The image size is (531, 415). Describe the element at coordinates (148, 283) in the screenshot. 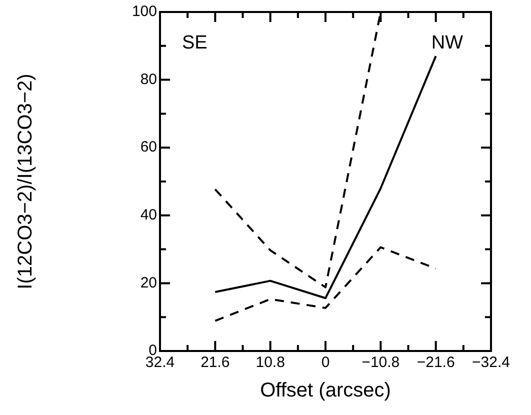

I see `y-tick-label: 20` at that location.